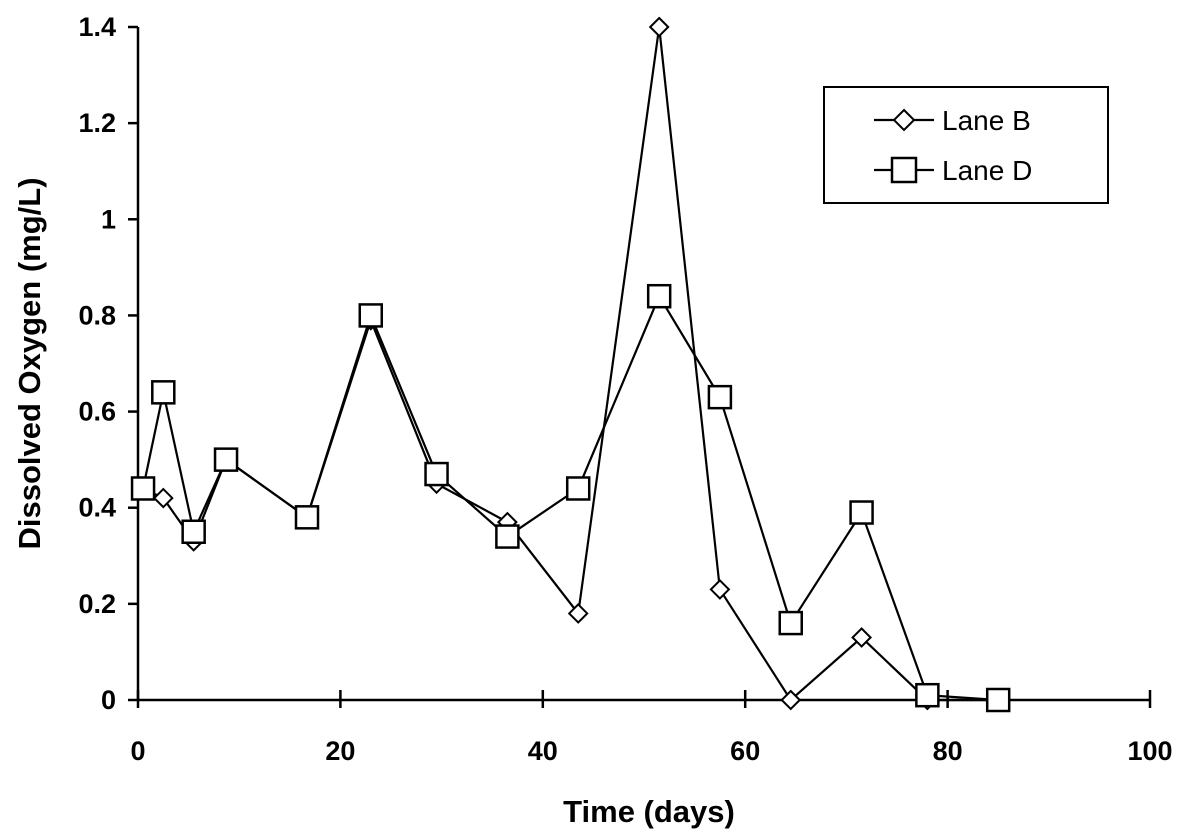 The width and height of the screenshot is (1178, 835). Describe the element at coordinates (543, 751) in the screenshot. I see `x-tick-label: 40` at that location.